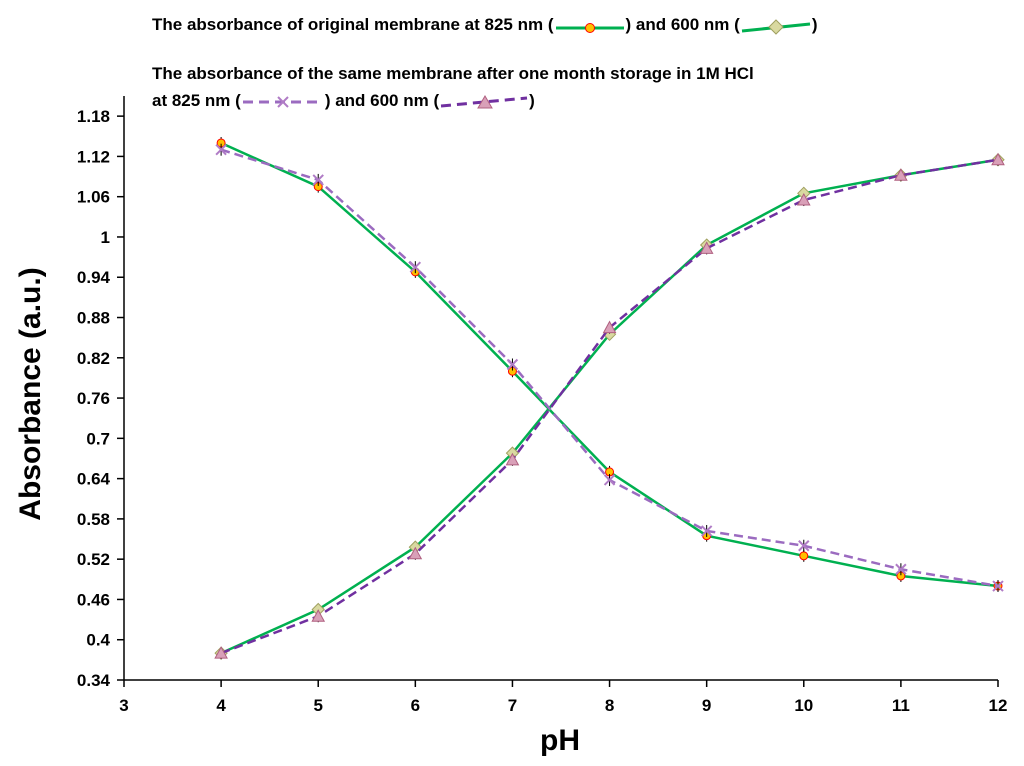 This screenshot has height=766, width=1024. I want to click on x-tick-label: 7, so click(512, 705).